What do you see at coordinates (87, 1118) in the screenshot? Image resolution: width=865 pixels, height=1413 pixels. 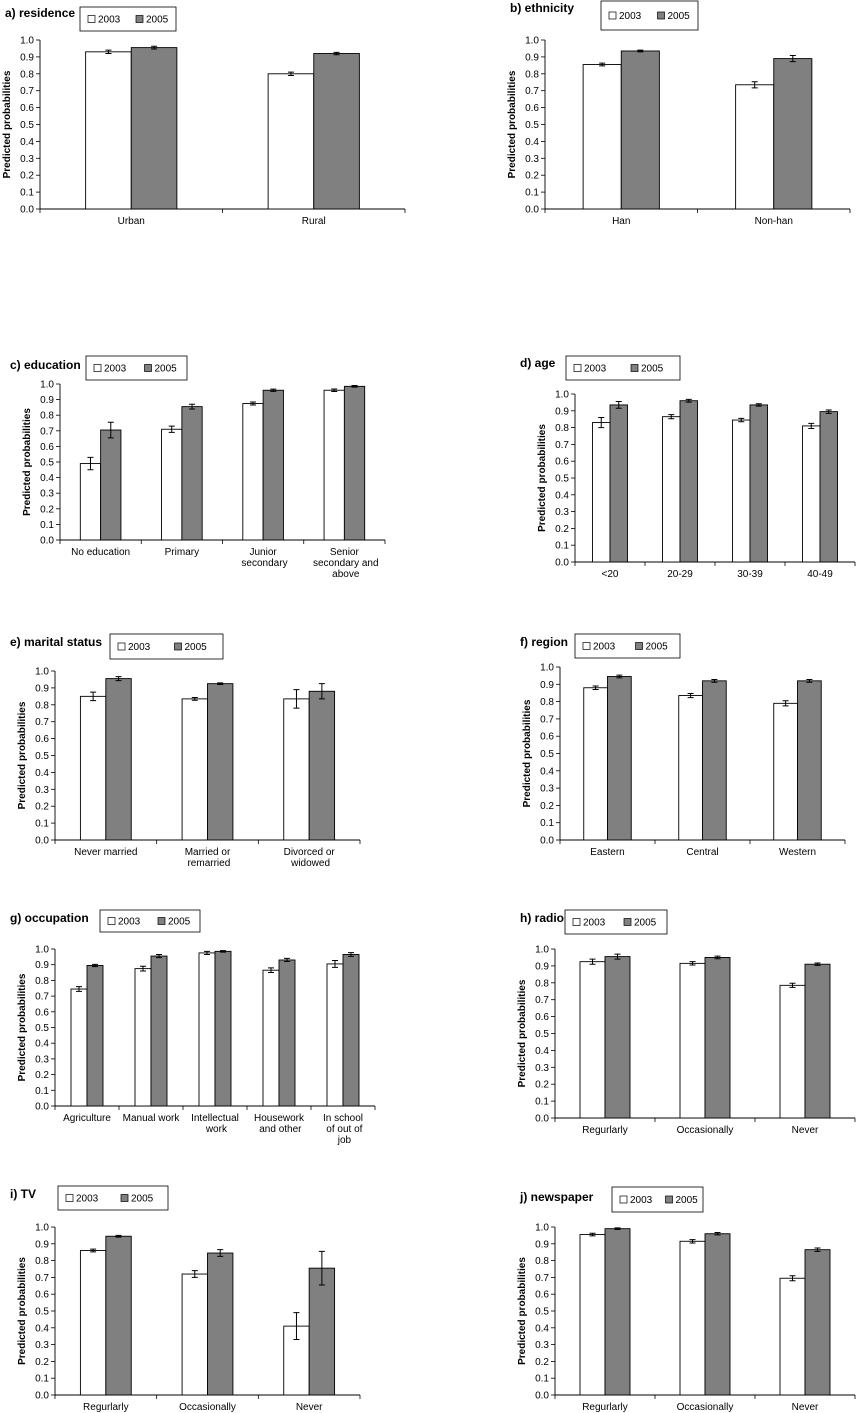 I see `x-tick-label: Agriculture` at bounding box center [87, 1118].